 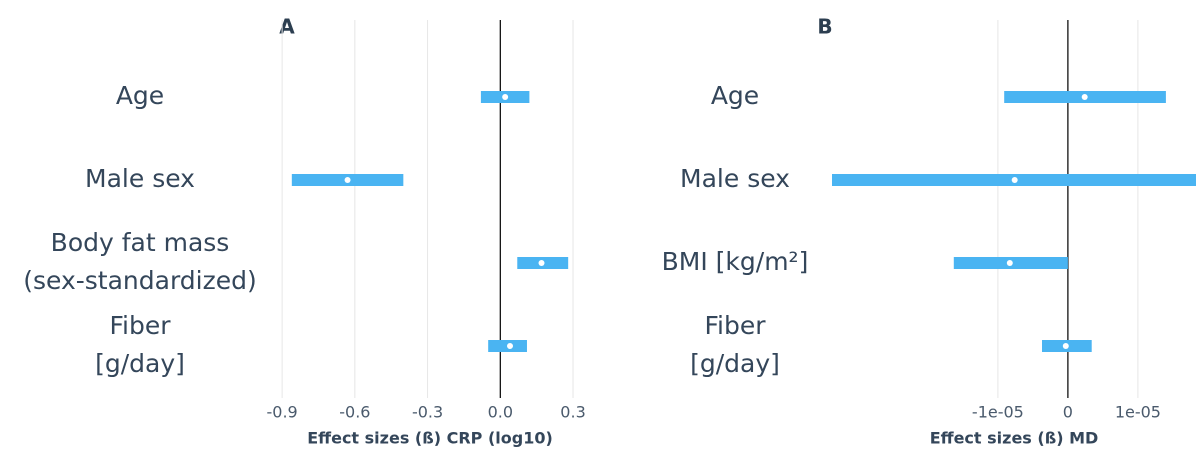 What do you see at coordinates (282, 412) in the screenshot?
I see `x-tick-label: -0.9` at bounding box center [282, 412].